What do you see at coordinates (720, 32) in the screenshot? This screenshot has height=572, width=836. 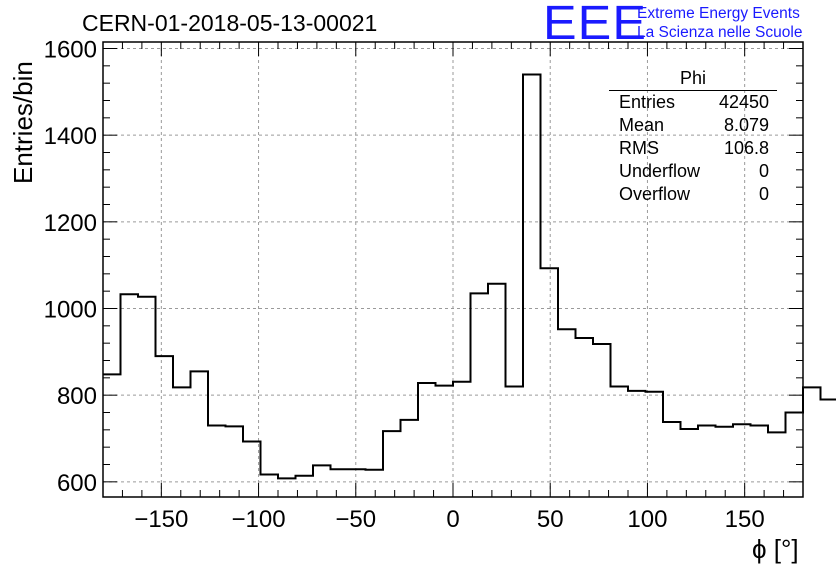 I see `logo-line-2: La Scienza nelle Scuole` at bounding box center [720, 32].